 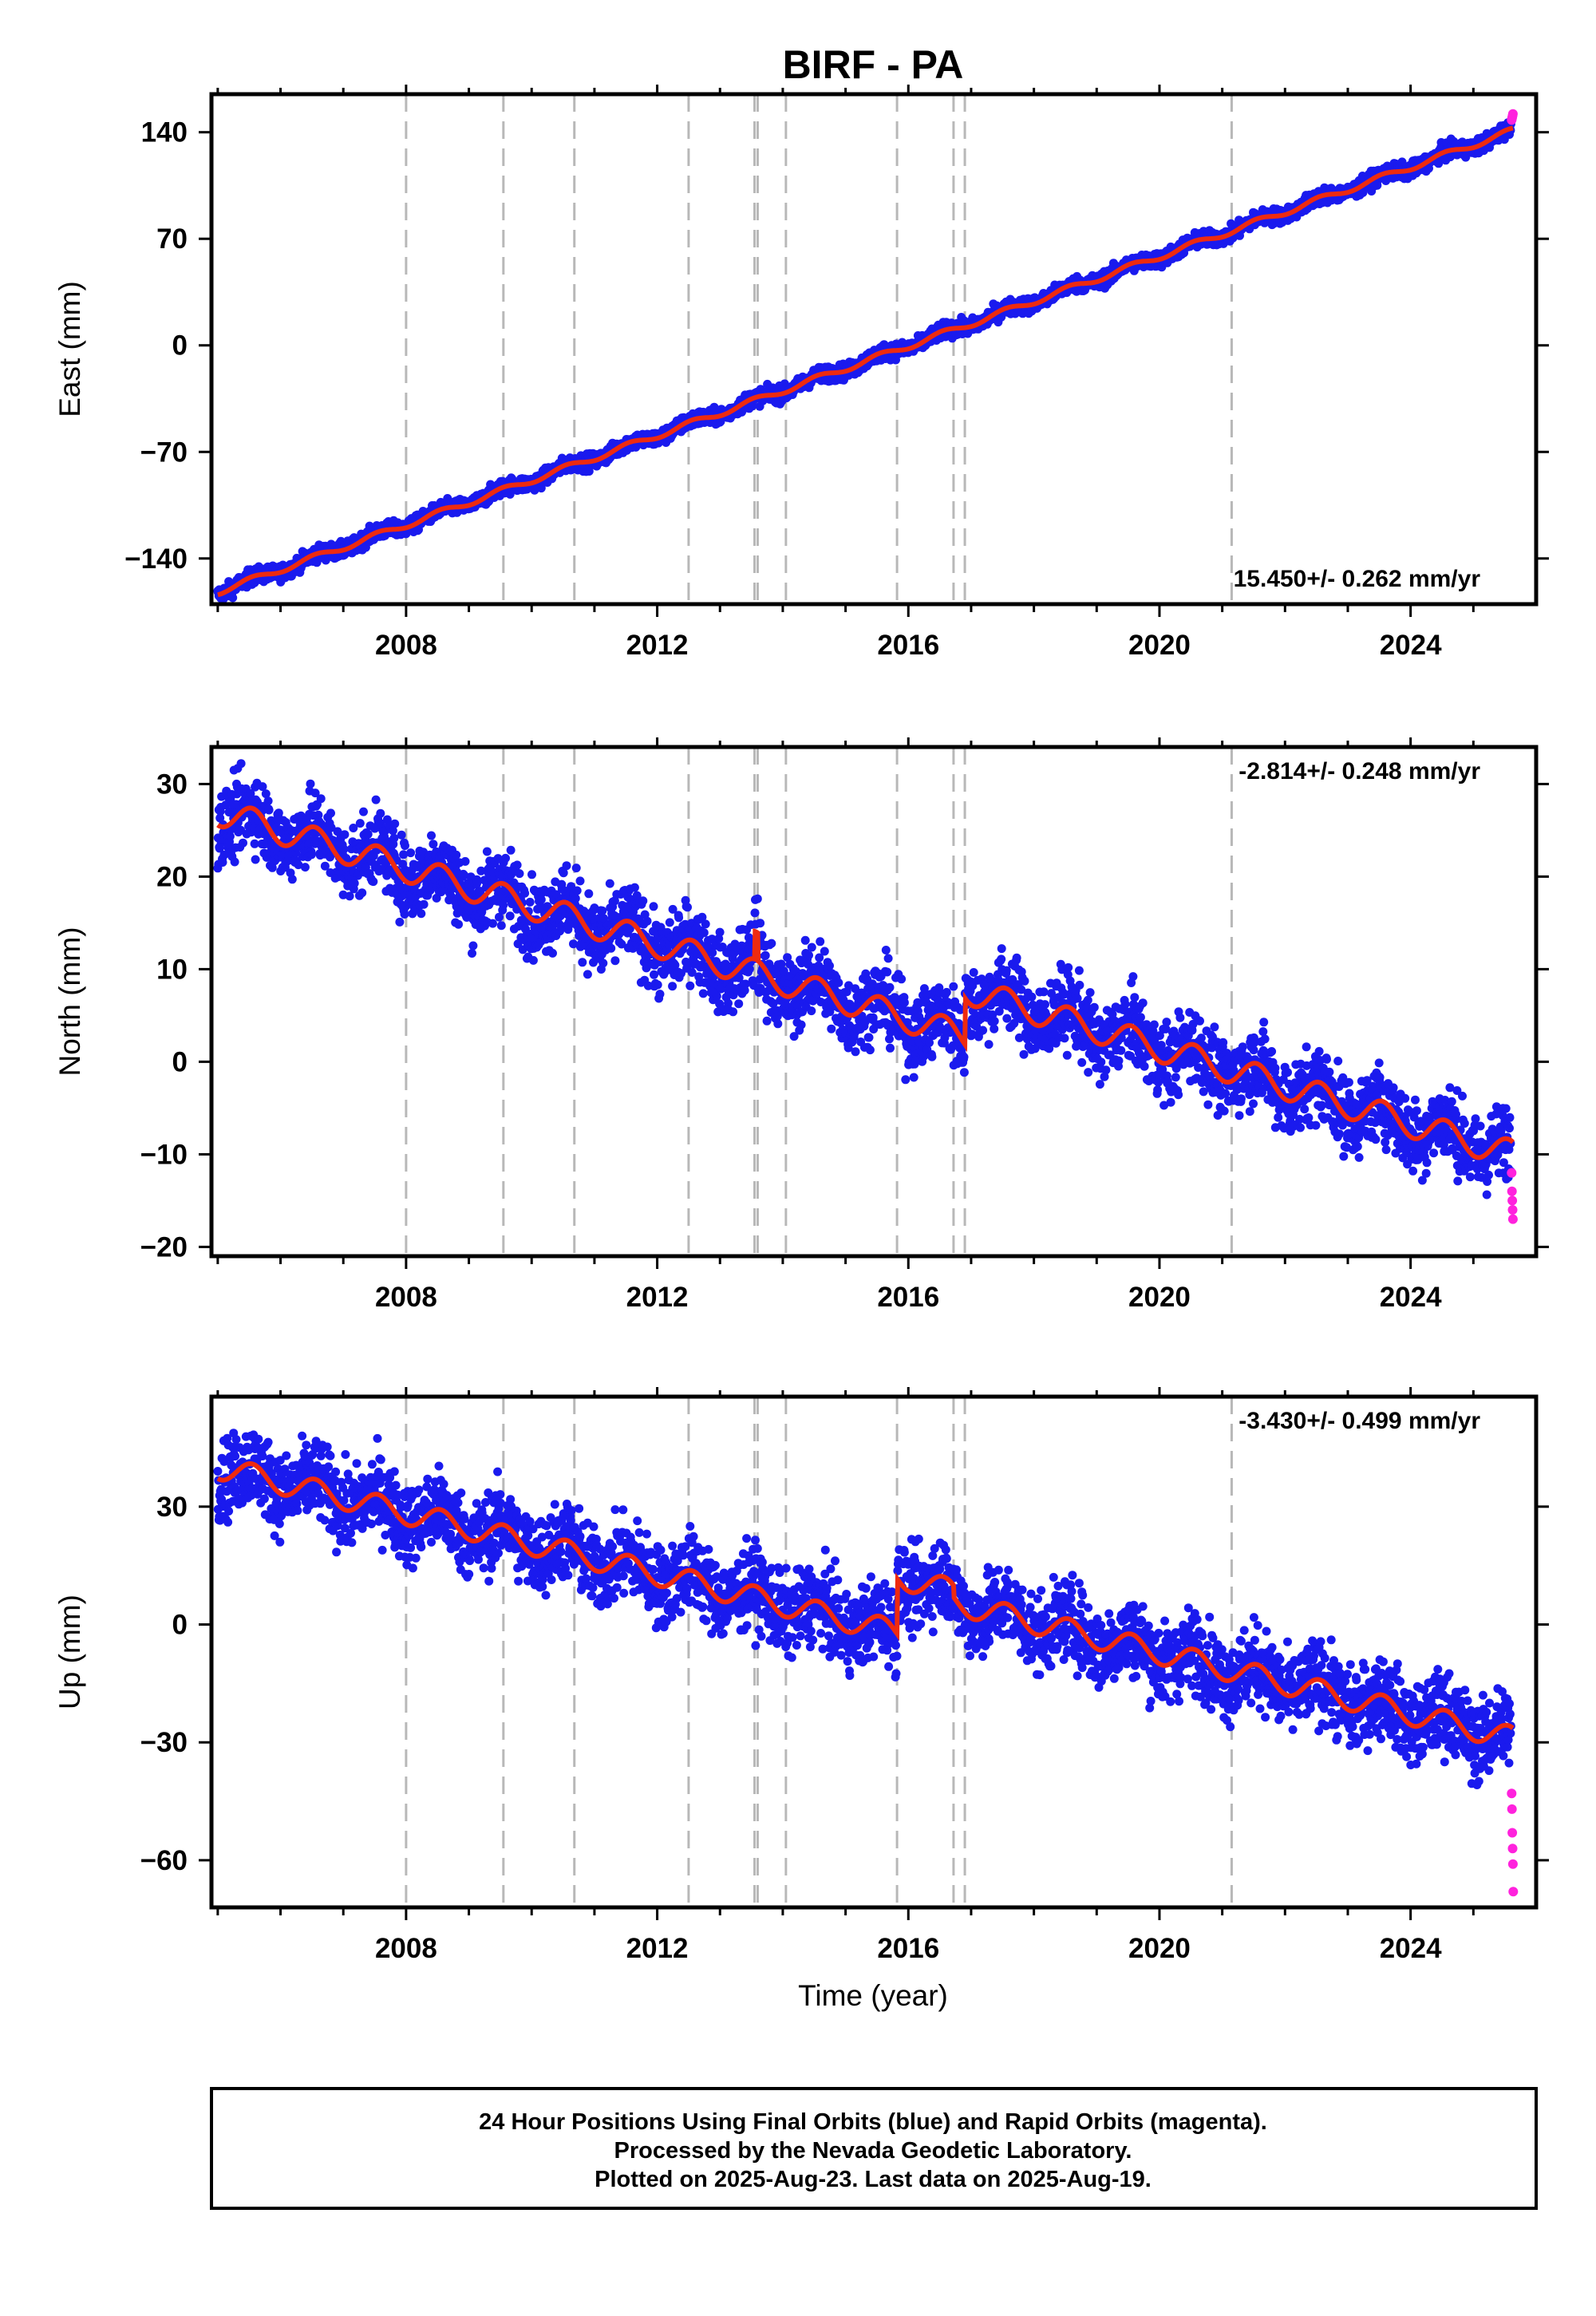 I want to click on x-tick-label: 2008, so click(x=406, y=645).